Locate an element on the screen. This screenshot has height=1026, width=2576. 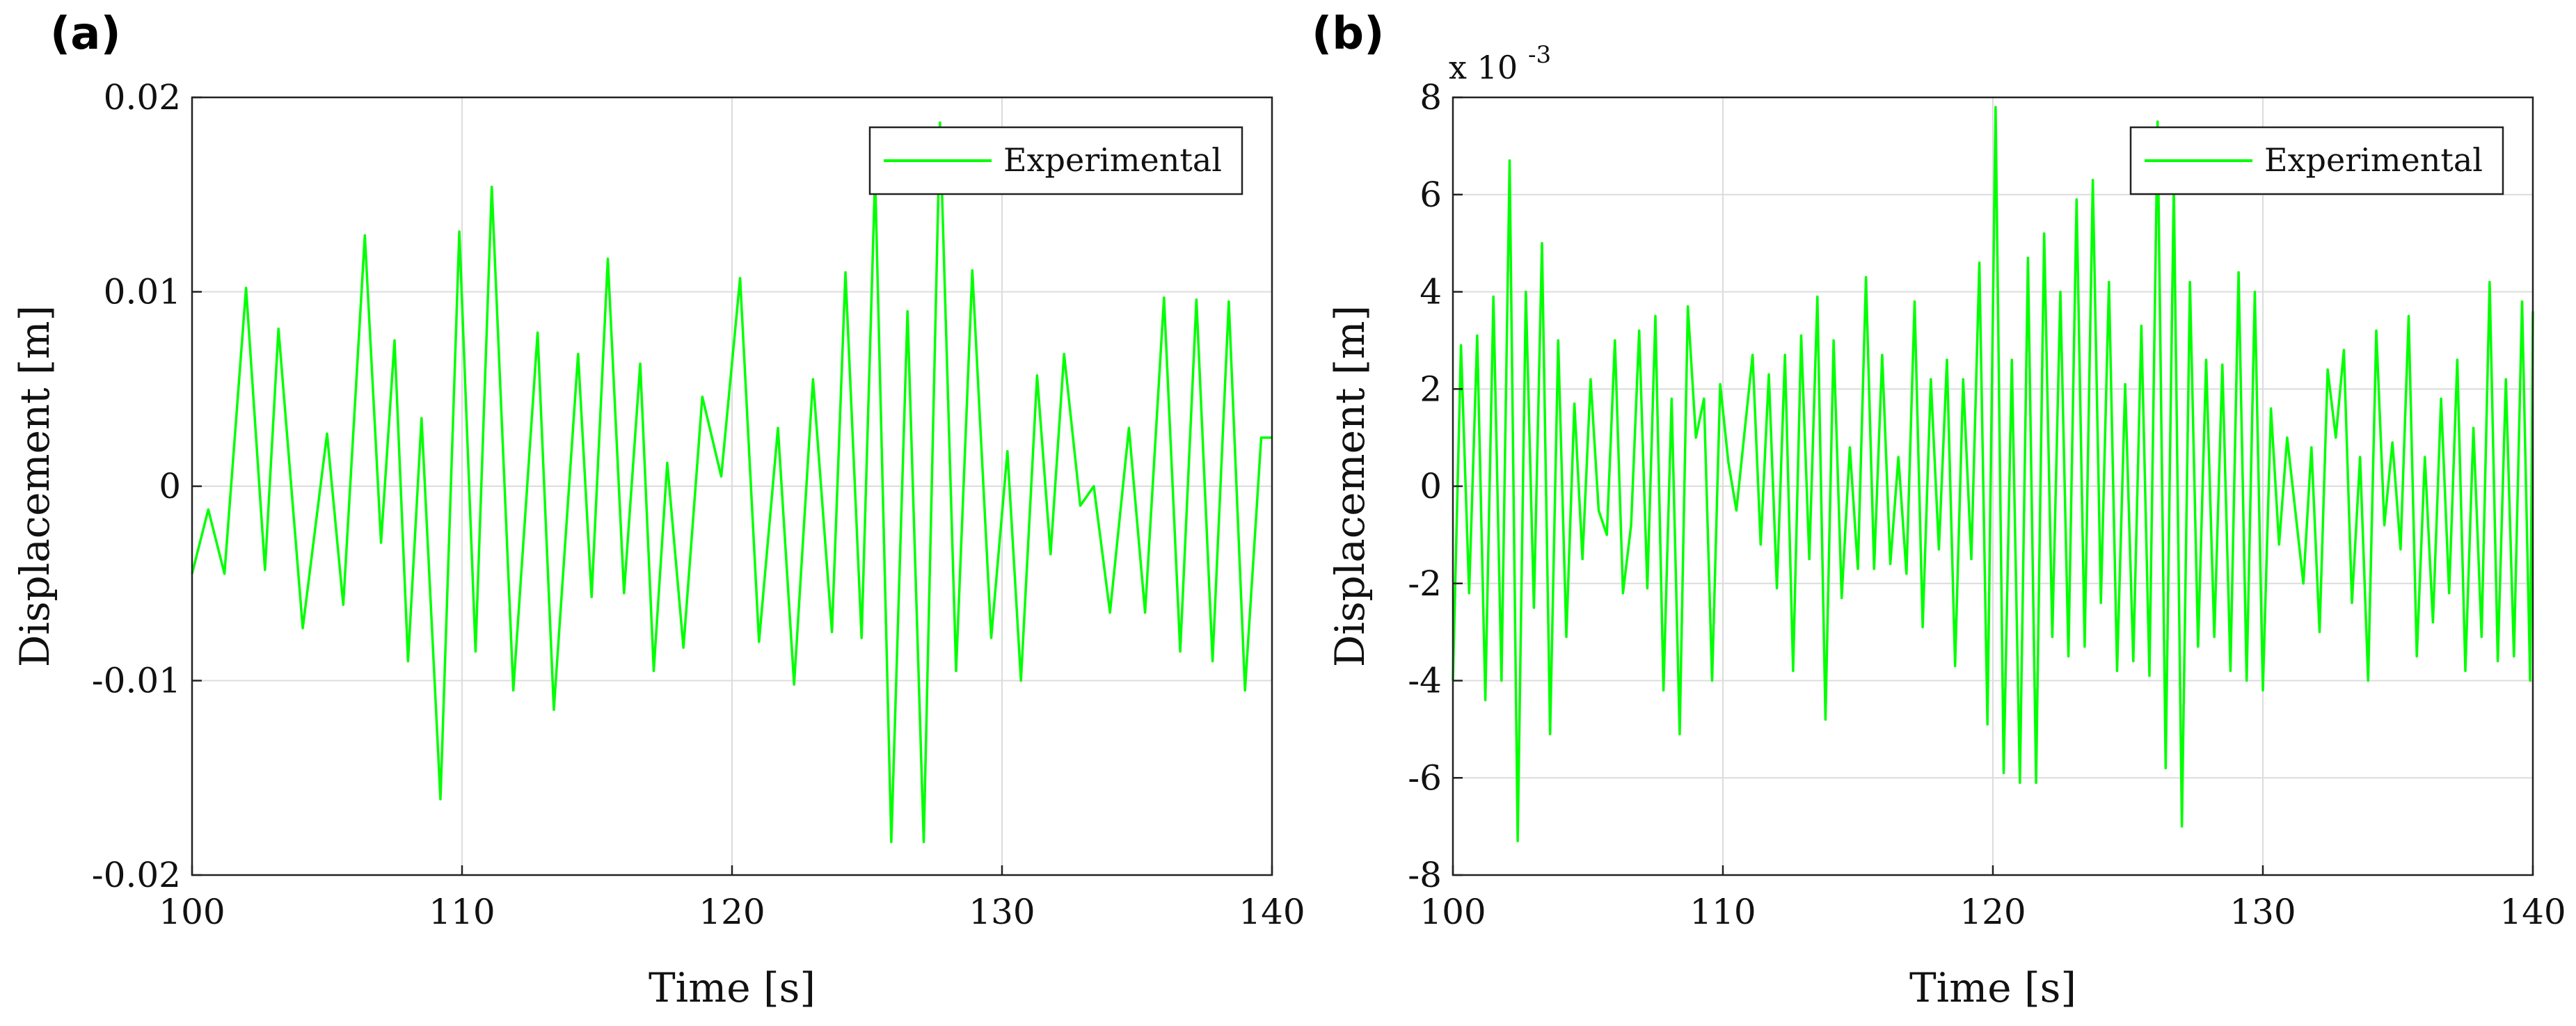
panel-b-y-axis-label: Displacement [m] is located at coordinates (1350, 487).